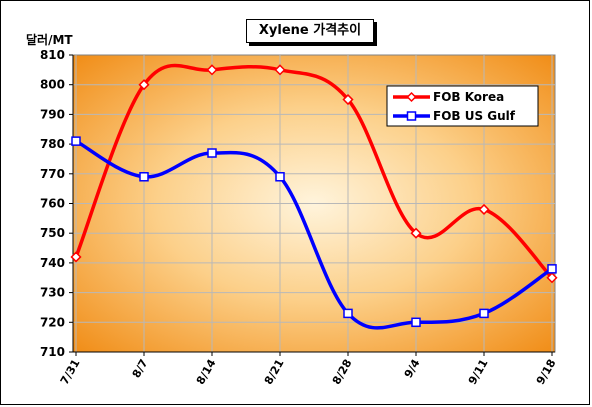 The height and width of the screenshot is (407, 592). What do you see at coordinates (52, 85) in the screenshot?
I see `y-tick-label: 800` at bounding box center [52, 85].